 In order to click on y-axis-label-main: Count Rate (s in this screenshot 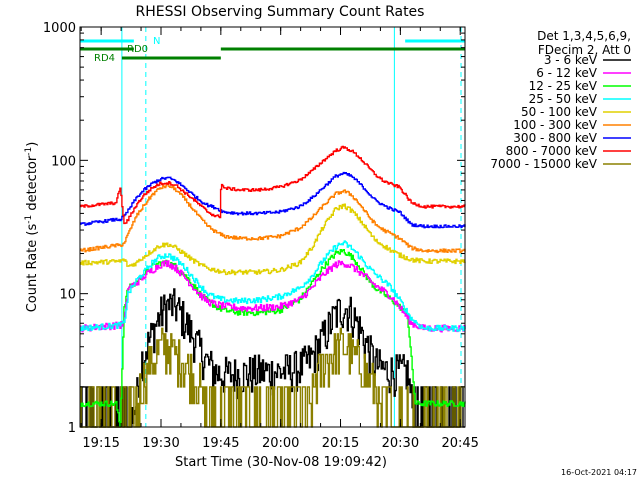, I will do `click(32, 268)`.